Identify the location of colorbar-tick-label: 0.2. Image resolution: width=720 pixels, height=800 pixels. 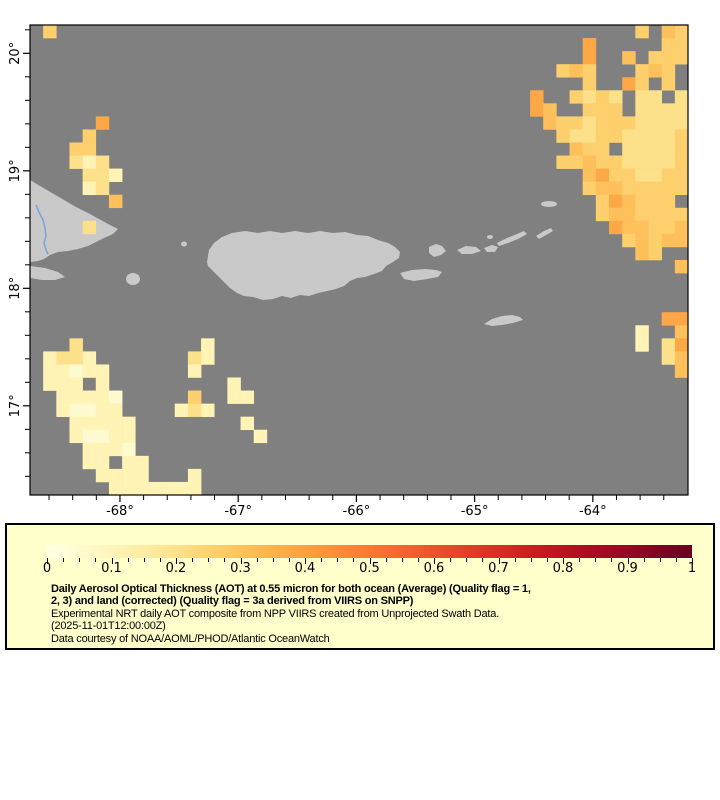
(176, 568).